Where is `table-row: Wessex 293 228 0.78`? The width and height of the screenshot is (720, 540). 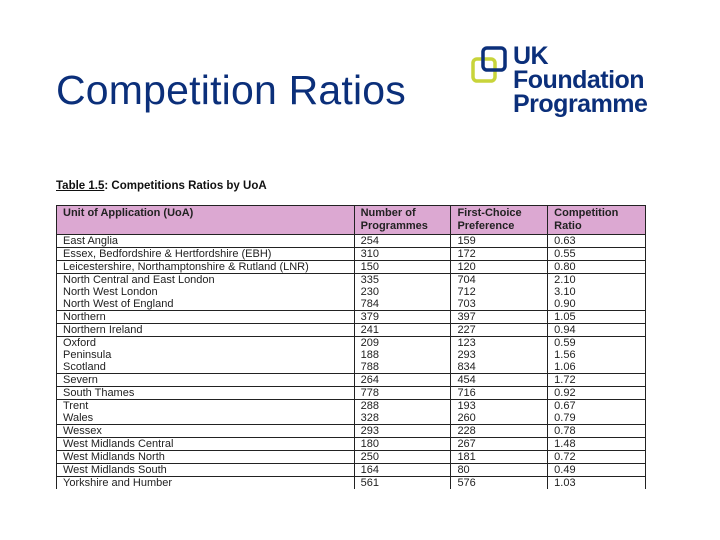
table-row: Wessex 293 228 0.78 is located at coordinates (351, 431).